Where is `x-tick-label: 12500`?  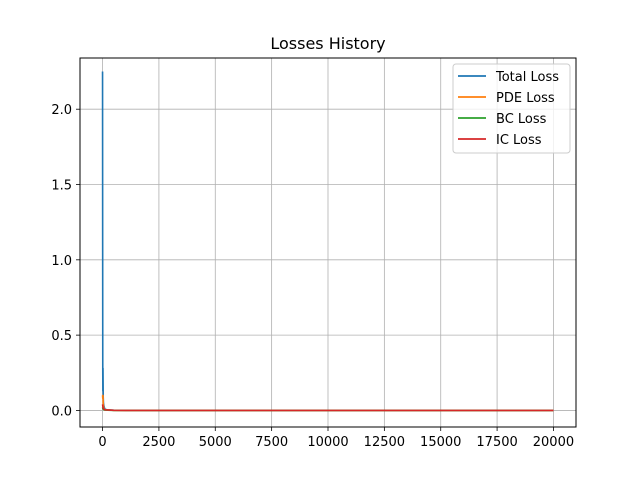
x-tick-label: 12500 is located at coordinates (384, 442).